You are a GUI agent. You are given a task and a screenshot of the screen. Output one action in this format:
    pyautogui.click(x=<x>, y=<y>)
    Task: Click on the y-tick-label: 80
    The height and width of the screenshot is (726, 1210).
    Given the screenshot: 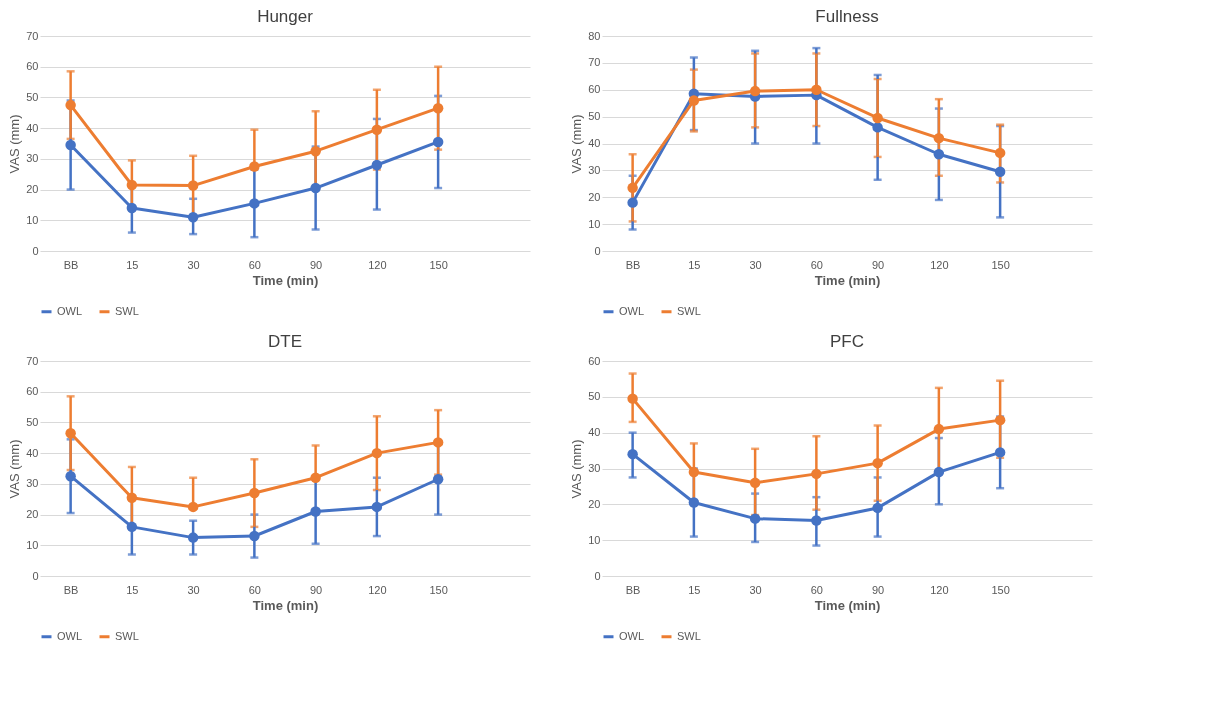 What is the action you would take?
    pyautogui.click(x=594, y=35)
    